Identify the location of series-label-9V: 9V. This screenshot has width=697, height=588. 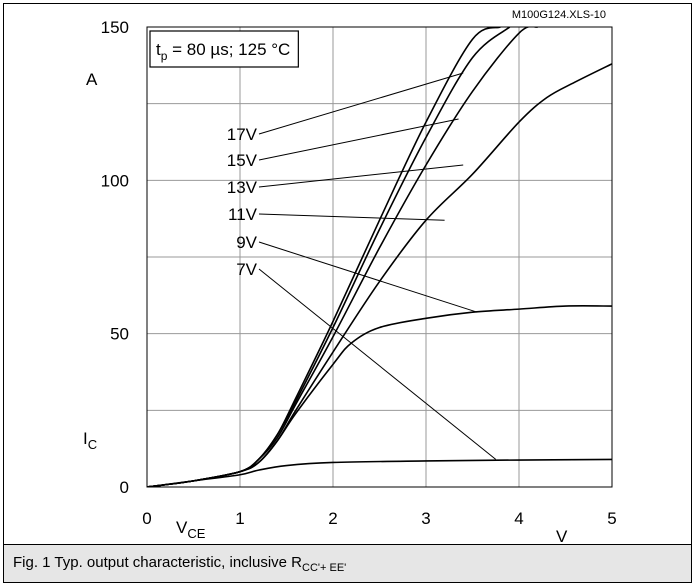
(246, 242).